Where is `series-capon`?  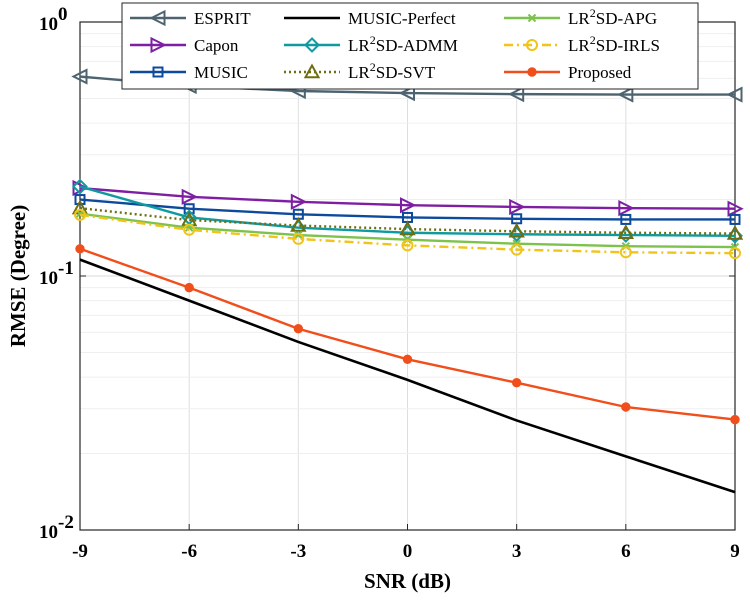 series-capon is located at coordinates (408, 198).